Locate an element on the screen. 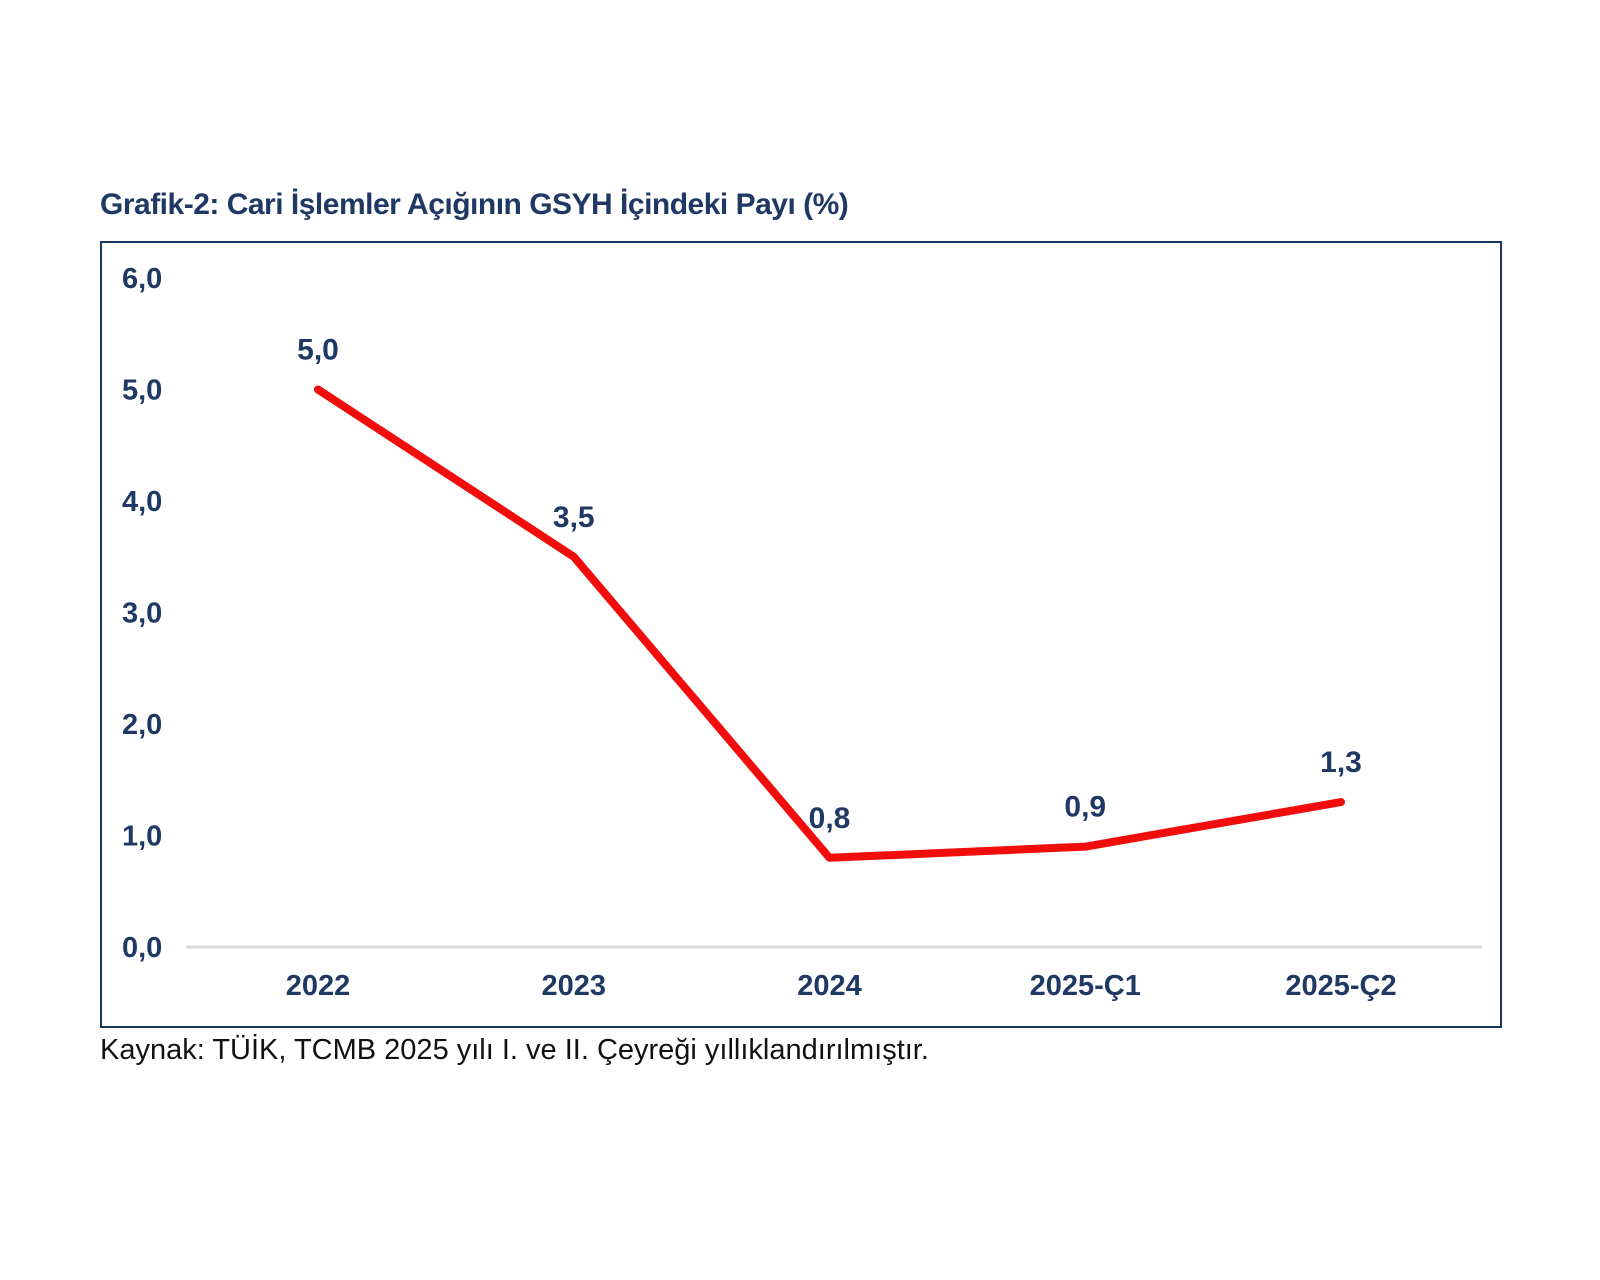 Image resolution: width=1600 pixels, height=1280 pixels. x-axis-category-label: 2023 is located at coordinates (573, 986).